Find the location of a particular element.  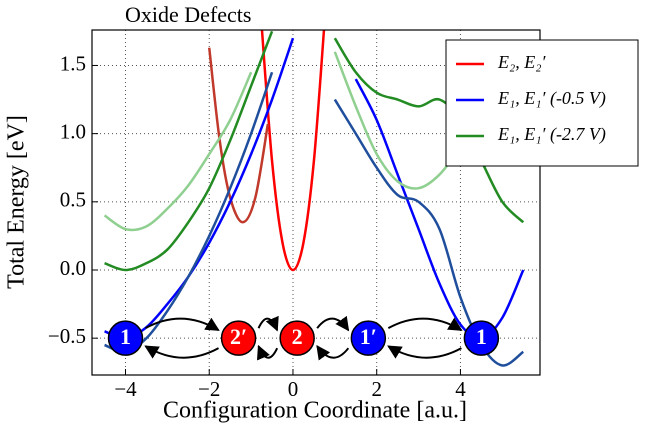

y-tick-label: 0.5 is located at coordinates (73, 200).